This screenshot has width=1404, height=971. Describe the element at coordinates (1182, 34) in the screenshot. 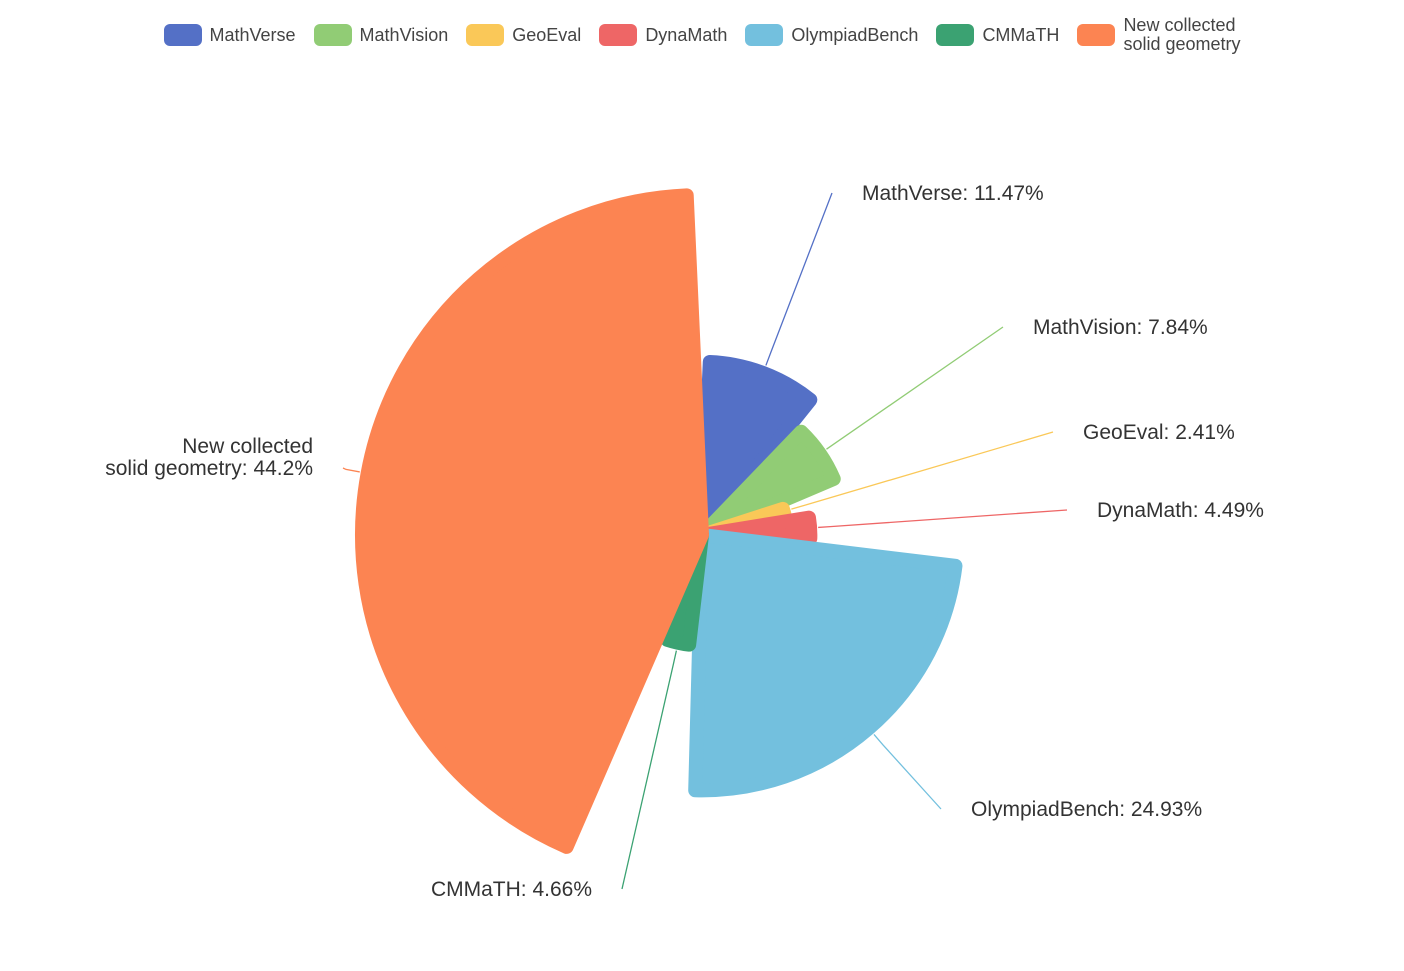

I see `legend-label: New collected solid geometry` at that location.